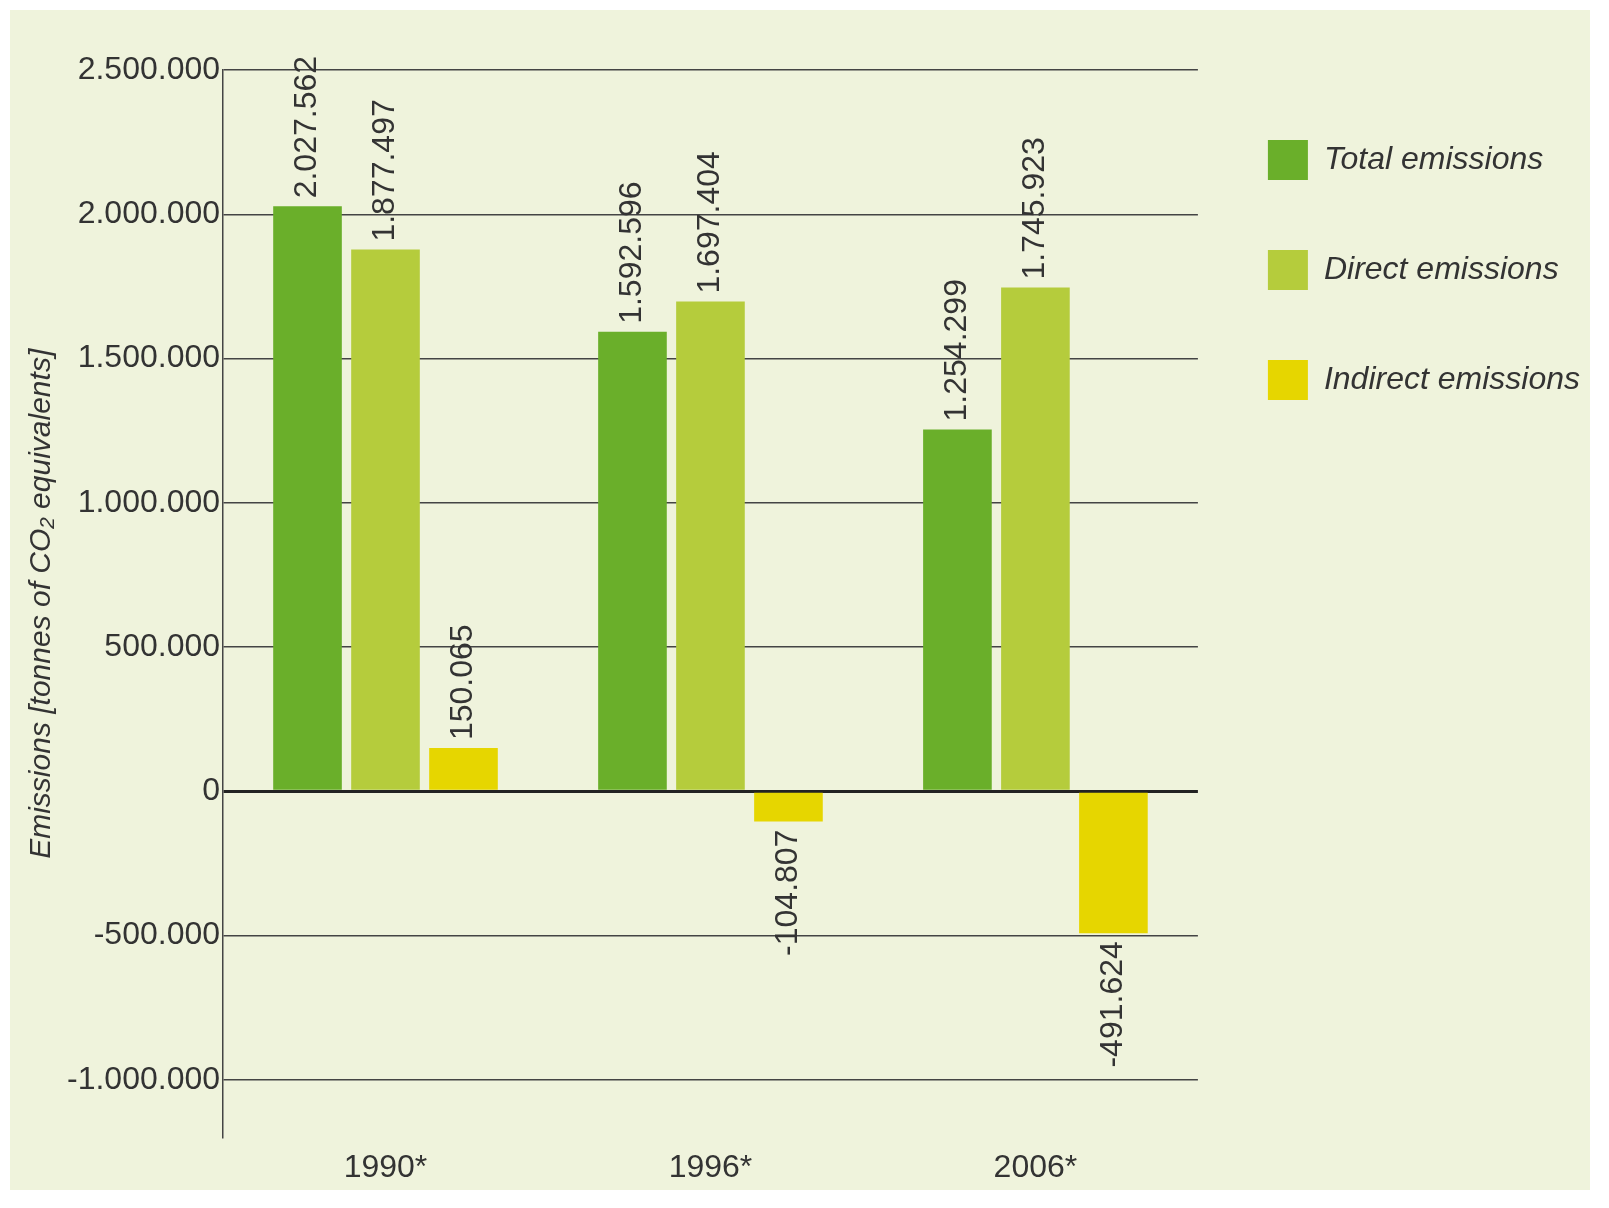 This screenshot has height=1208, width=1609. I want to click on legend-label: Direct emissions, so click(1441, 267).